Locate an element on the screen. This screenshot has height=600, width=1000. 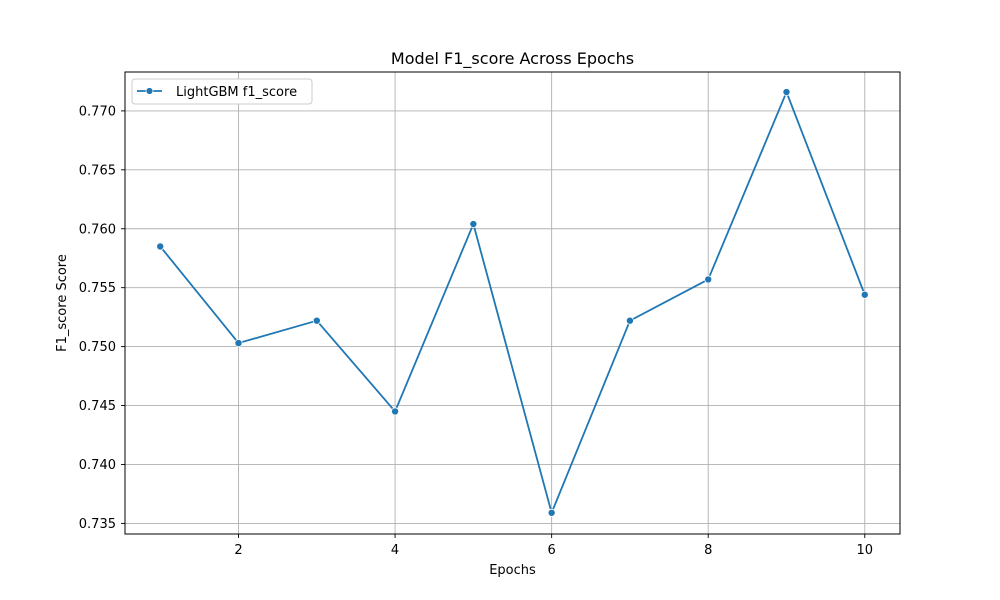
legend-marker-swatch is located at coordinates (149, 91).